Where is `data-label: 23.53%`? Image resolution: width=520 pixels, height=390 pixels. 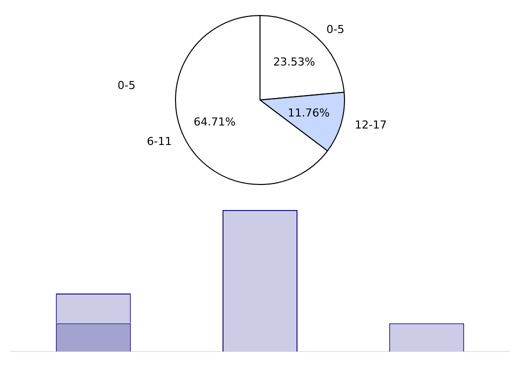 data-label: 23.53% is located at coordinates (294, 61).